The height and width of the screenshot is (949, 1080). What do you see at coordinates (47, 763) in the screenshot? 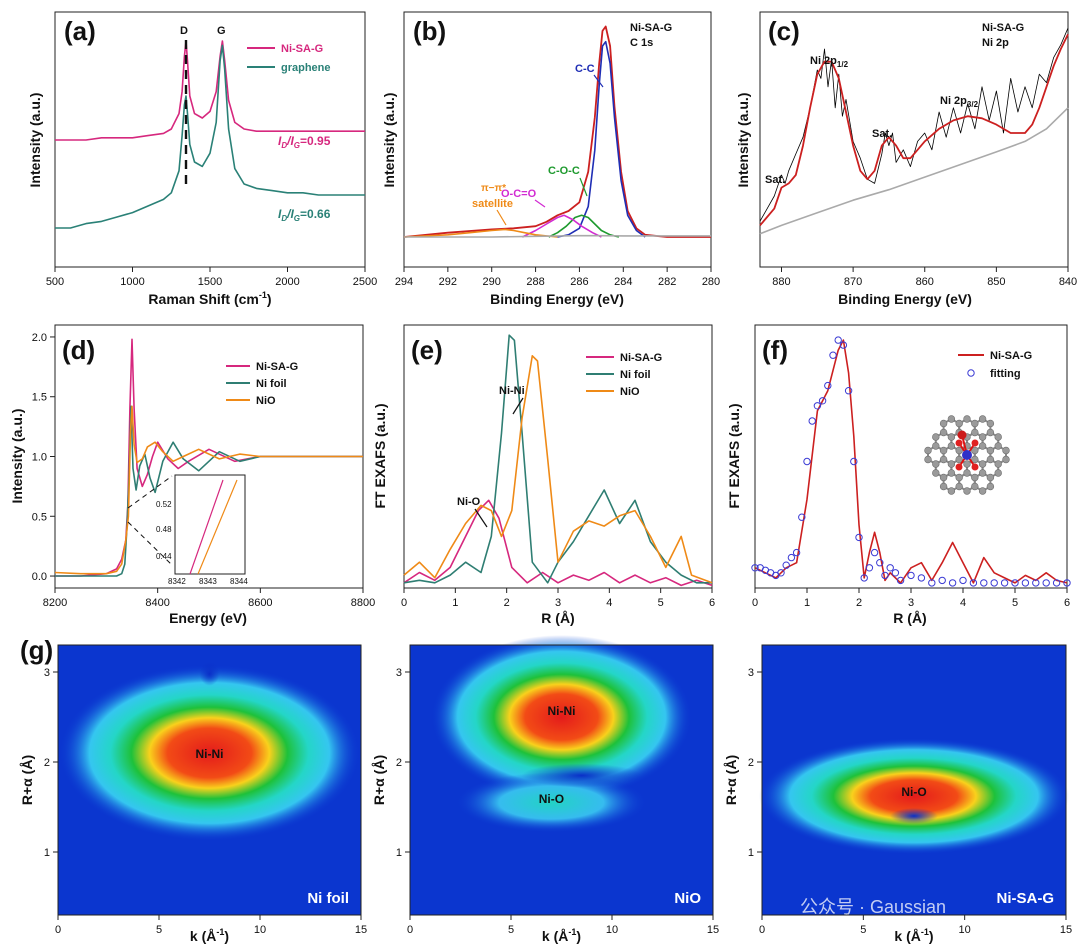
I see `y-tick-label: 2` at bounding box center [47, 763].